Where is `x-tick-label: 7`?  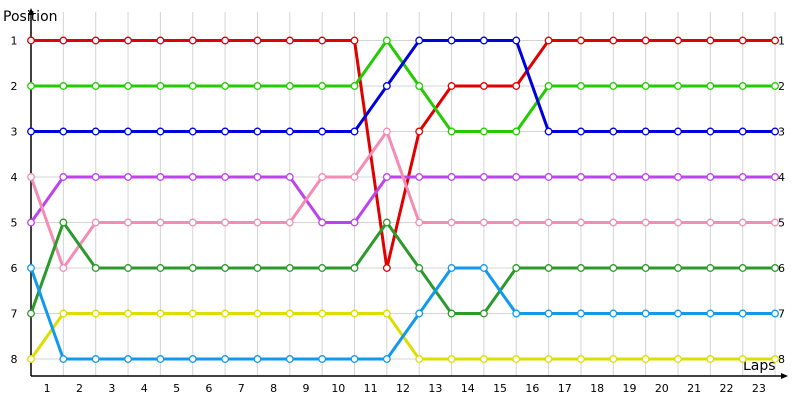
x-tick-label: 7 is located at coordinates (241, 388).